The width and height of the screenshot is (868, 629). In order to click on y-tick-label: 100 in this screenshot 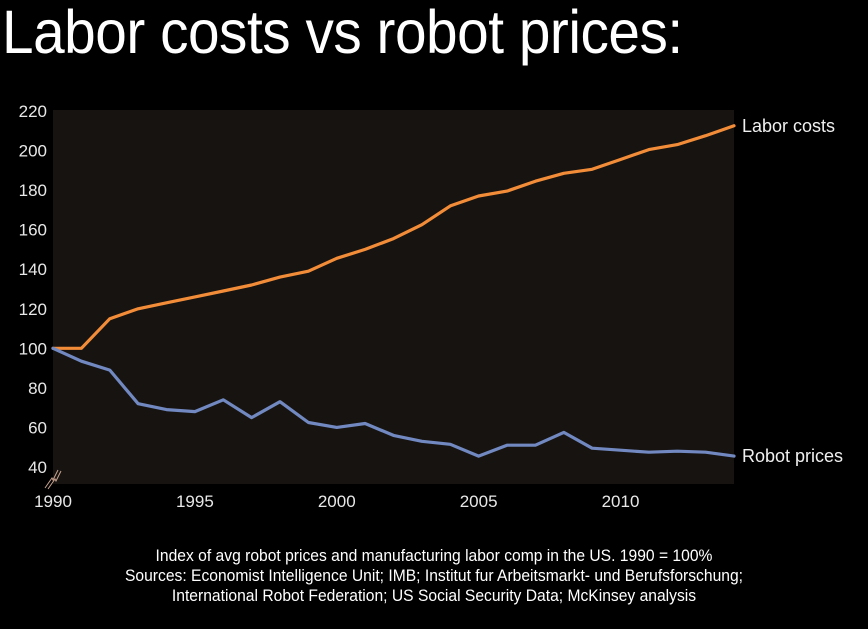, I will do `click(33, 348)`.